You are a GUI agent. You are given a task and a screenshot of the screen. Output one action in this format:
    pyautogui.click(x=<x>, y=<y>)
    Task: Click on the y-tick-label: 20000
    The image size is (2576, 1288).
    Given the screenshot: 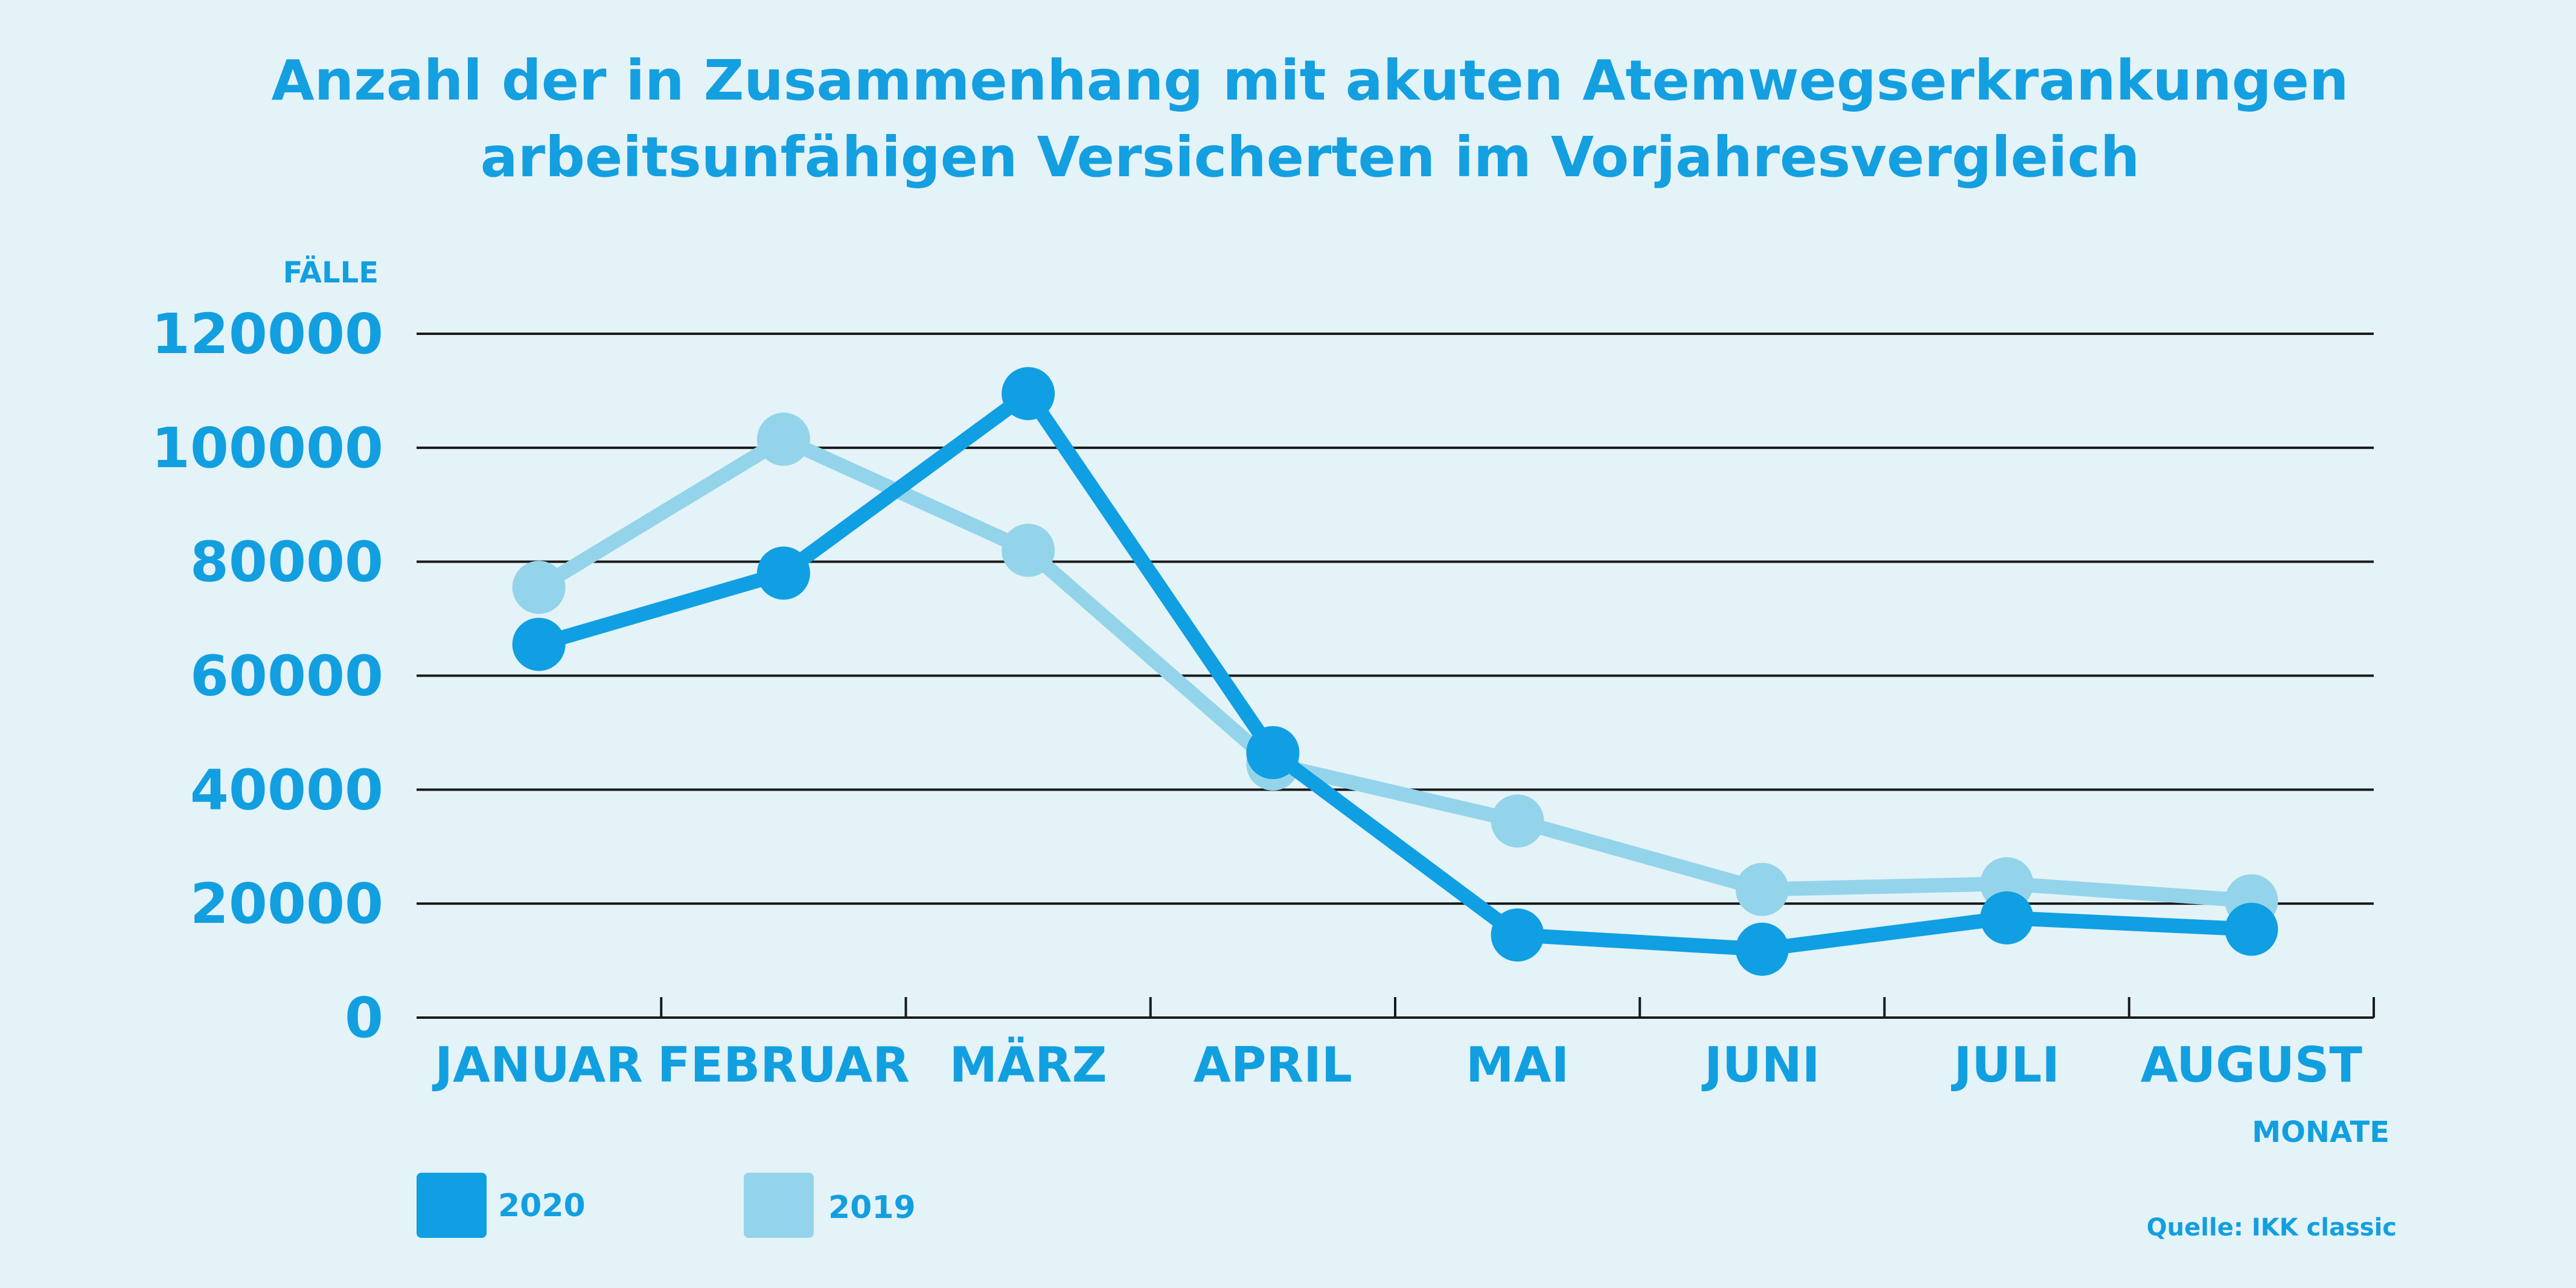 What is the action you would take?
    pyautogui.click(x=286, y=904)
    